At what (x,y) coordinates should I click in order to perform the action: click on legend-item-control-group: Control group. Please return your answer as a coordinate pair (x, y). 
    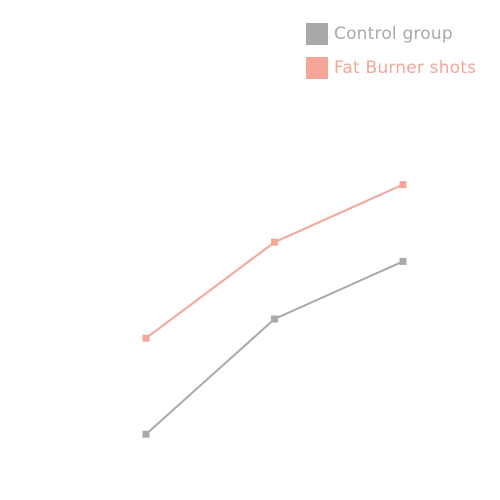
    Looking at the image, I should click on (391, 34).